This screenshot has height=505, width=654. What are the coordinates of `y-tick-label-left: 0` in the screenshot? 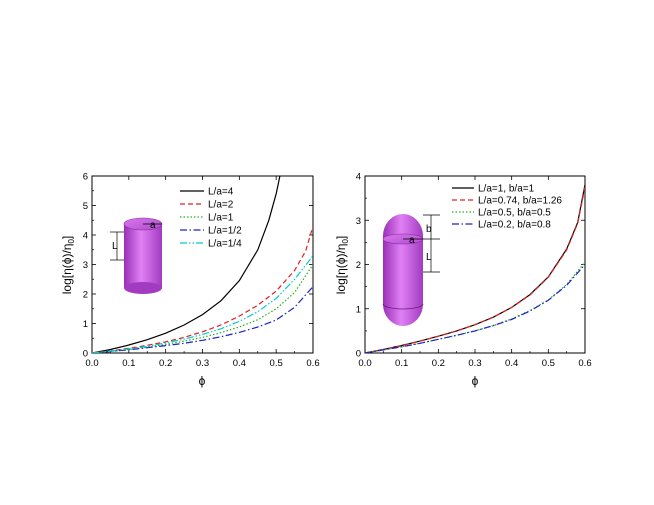 It's located at (85, 354).